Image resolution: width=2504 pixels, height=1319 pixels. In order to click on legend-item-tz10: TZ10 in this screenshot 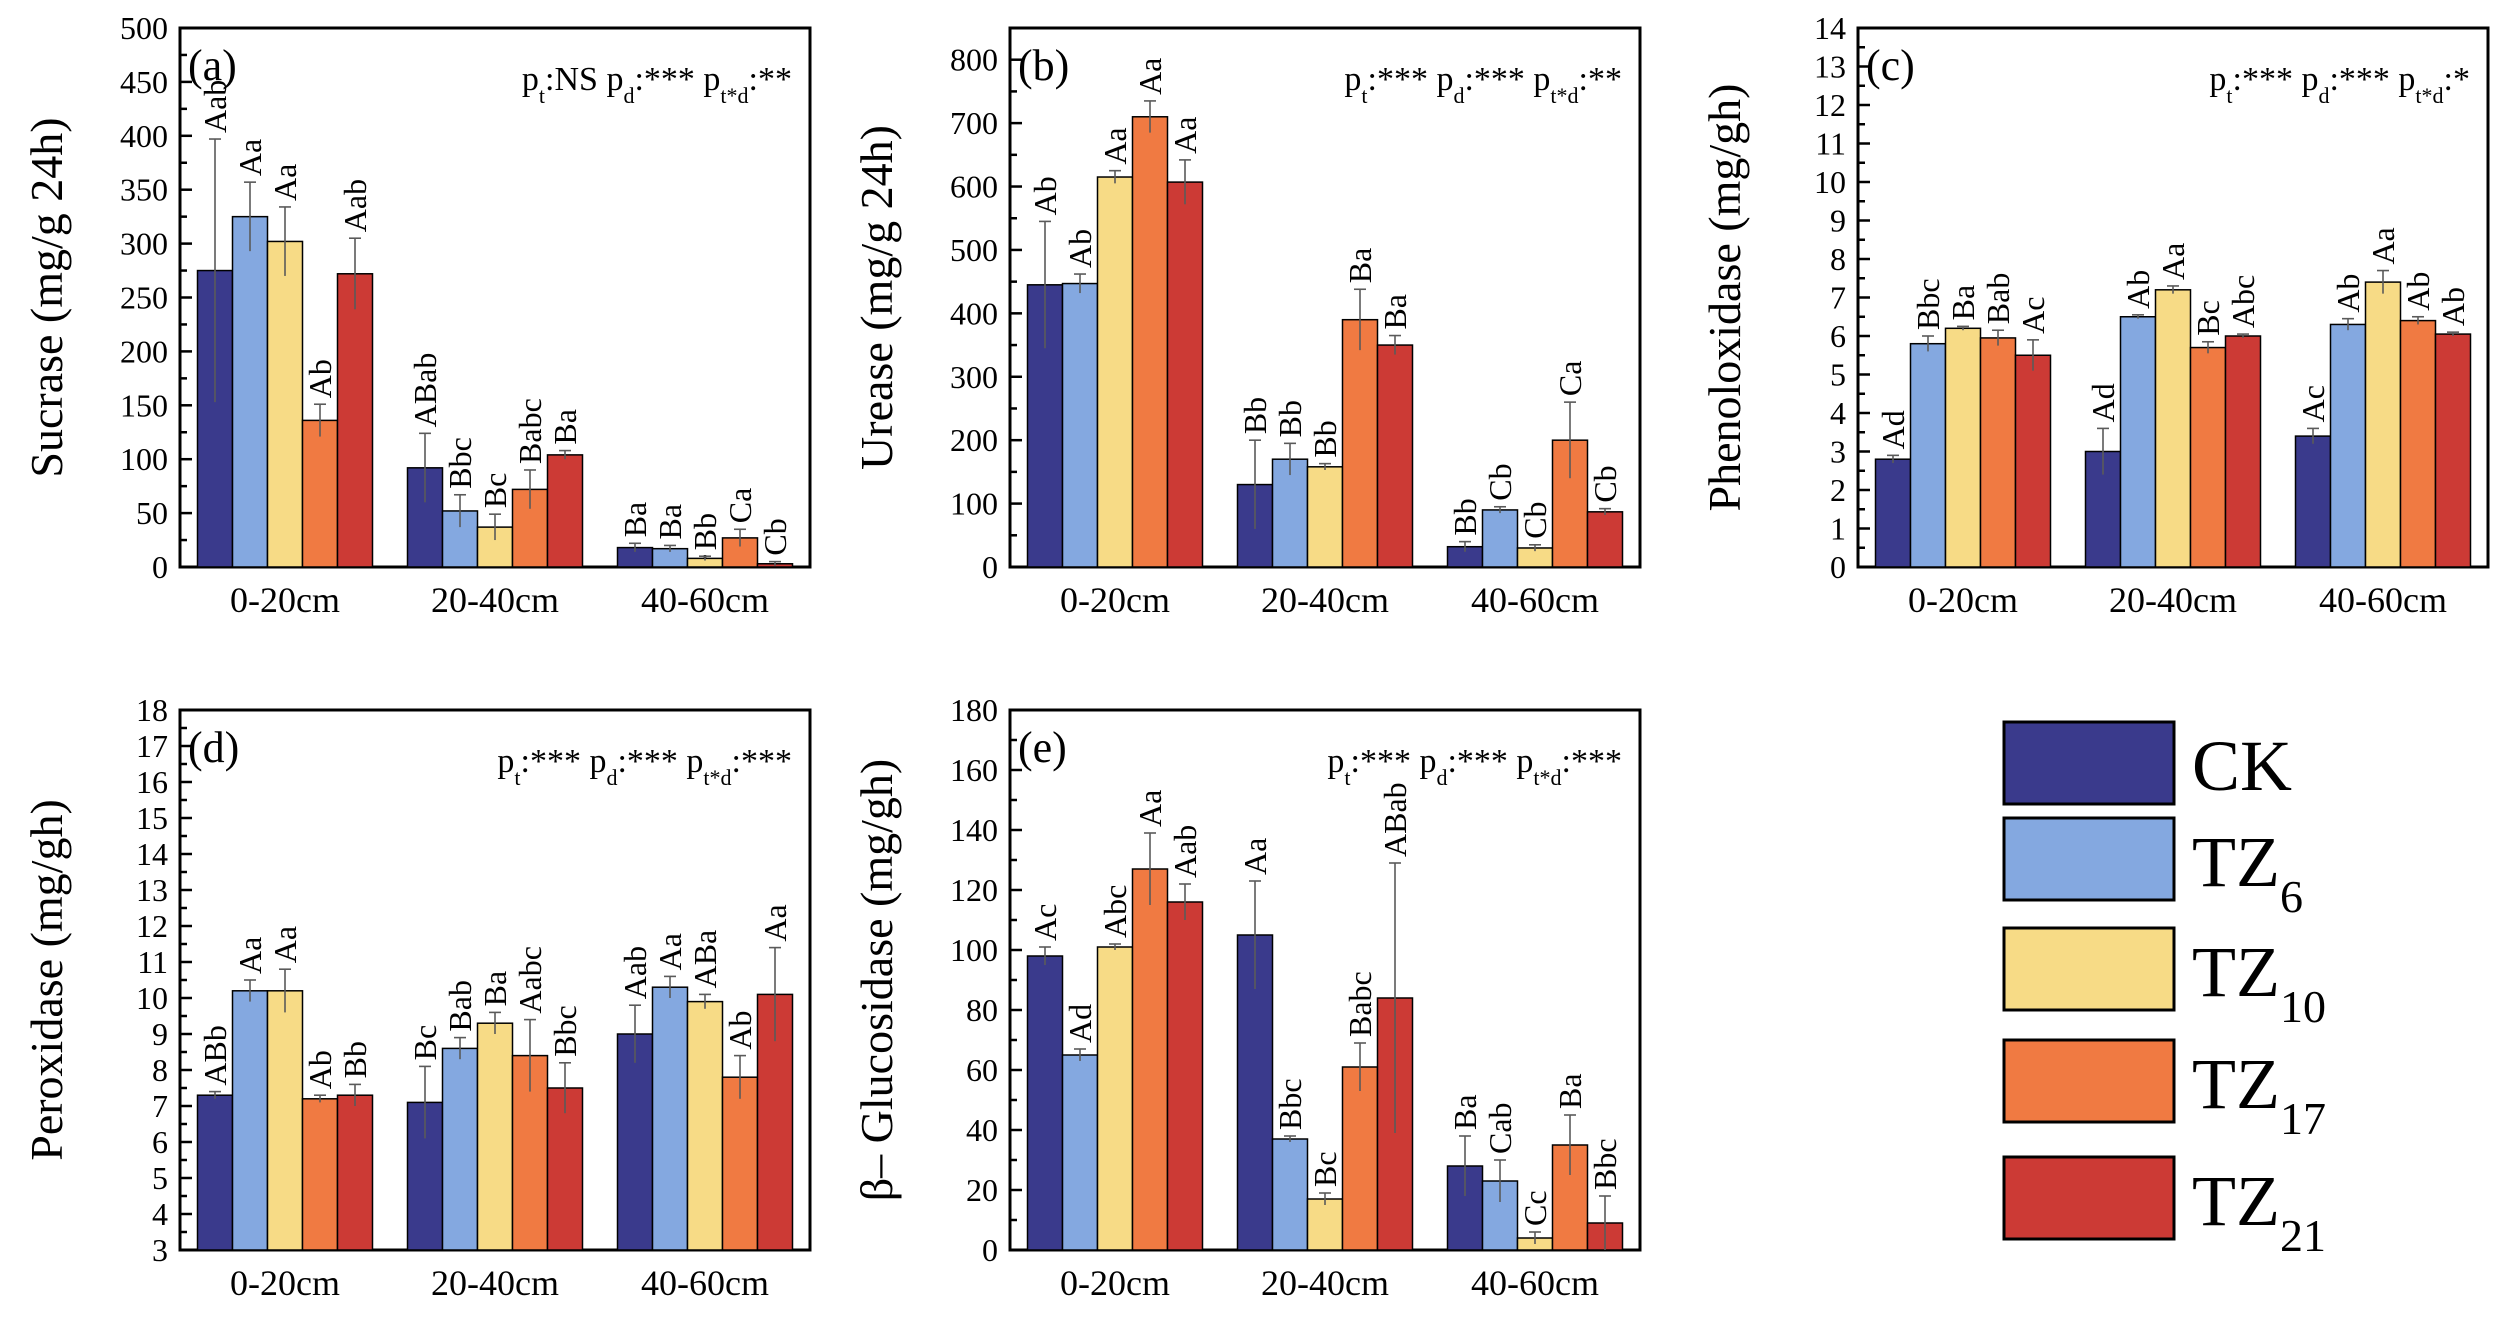, I will do `click(2164, 979)`.